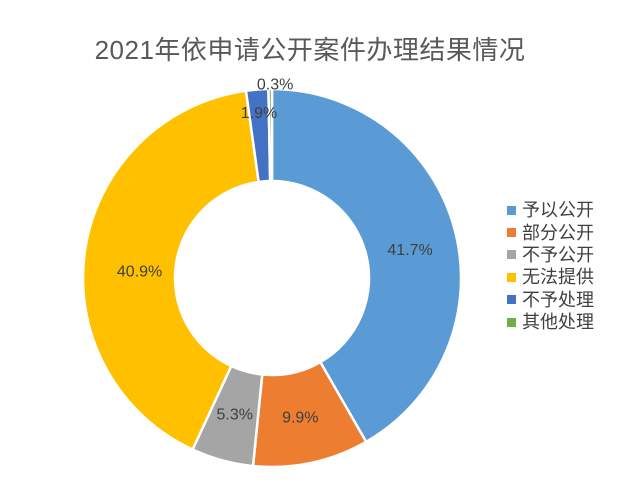 The image size is (640, 504). Describe the element at coordinates (558, 322) in the screenshot. I see `legend-label: 其他处理` at that location.